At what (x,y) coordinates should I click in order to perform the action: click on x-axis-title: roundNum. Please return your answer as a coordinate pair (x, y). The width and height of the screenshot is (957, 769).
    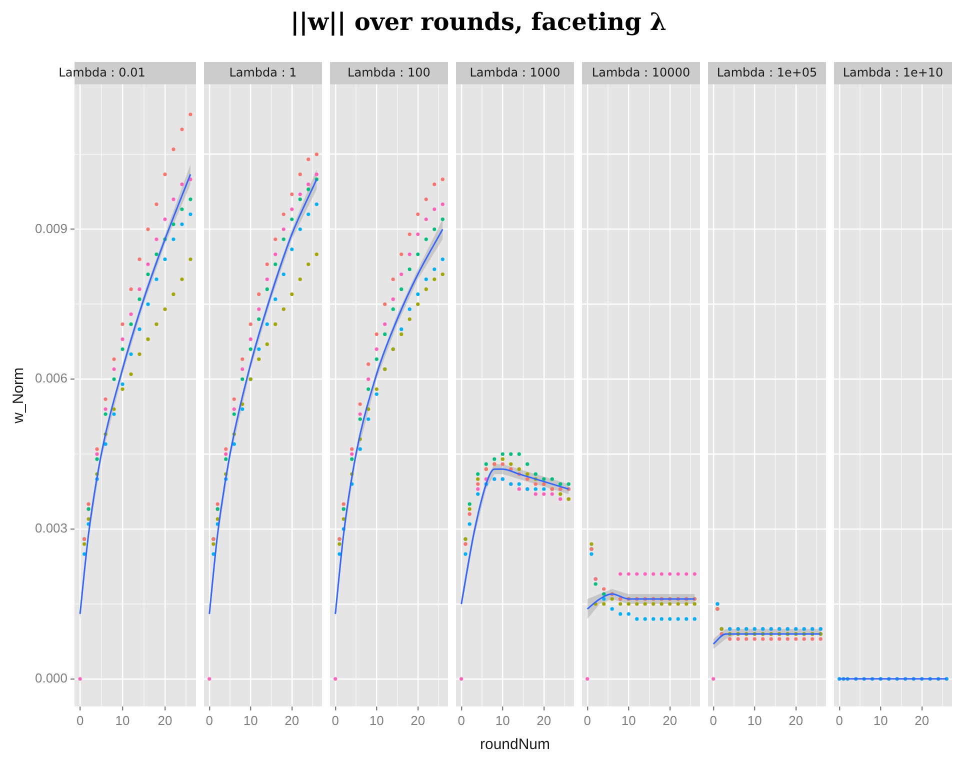
    Looking at the image, I should click on (515, 745).